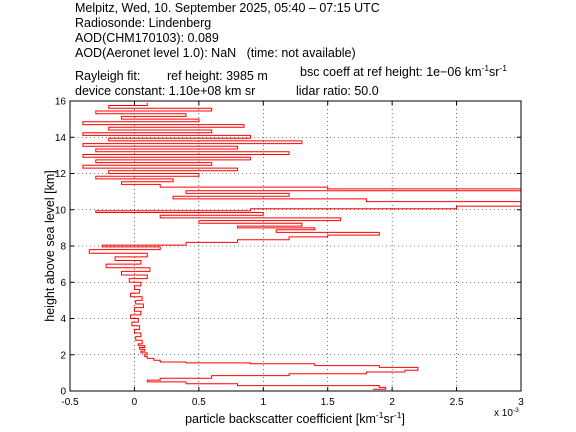 The height and width of the screenshot is (432, 576). What do you see at coordinates (392, 402) in the screenshot?
I see `x-tick-label: 2` at bounding box center [392, 402].